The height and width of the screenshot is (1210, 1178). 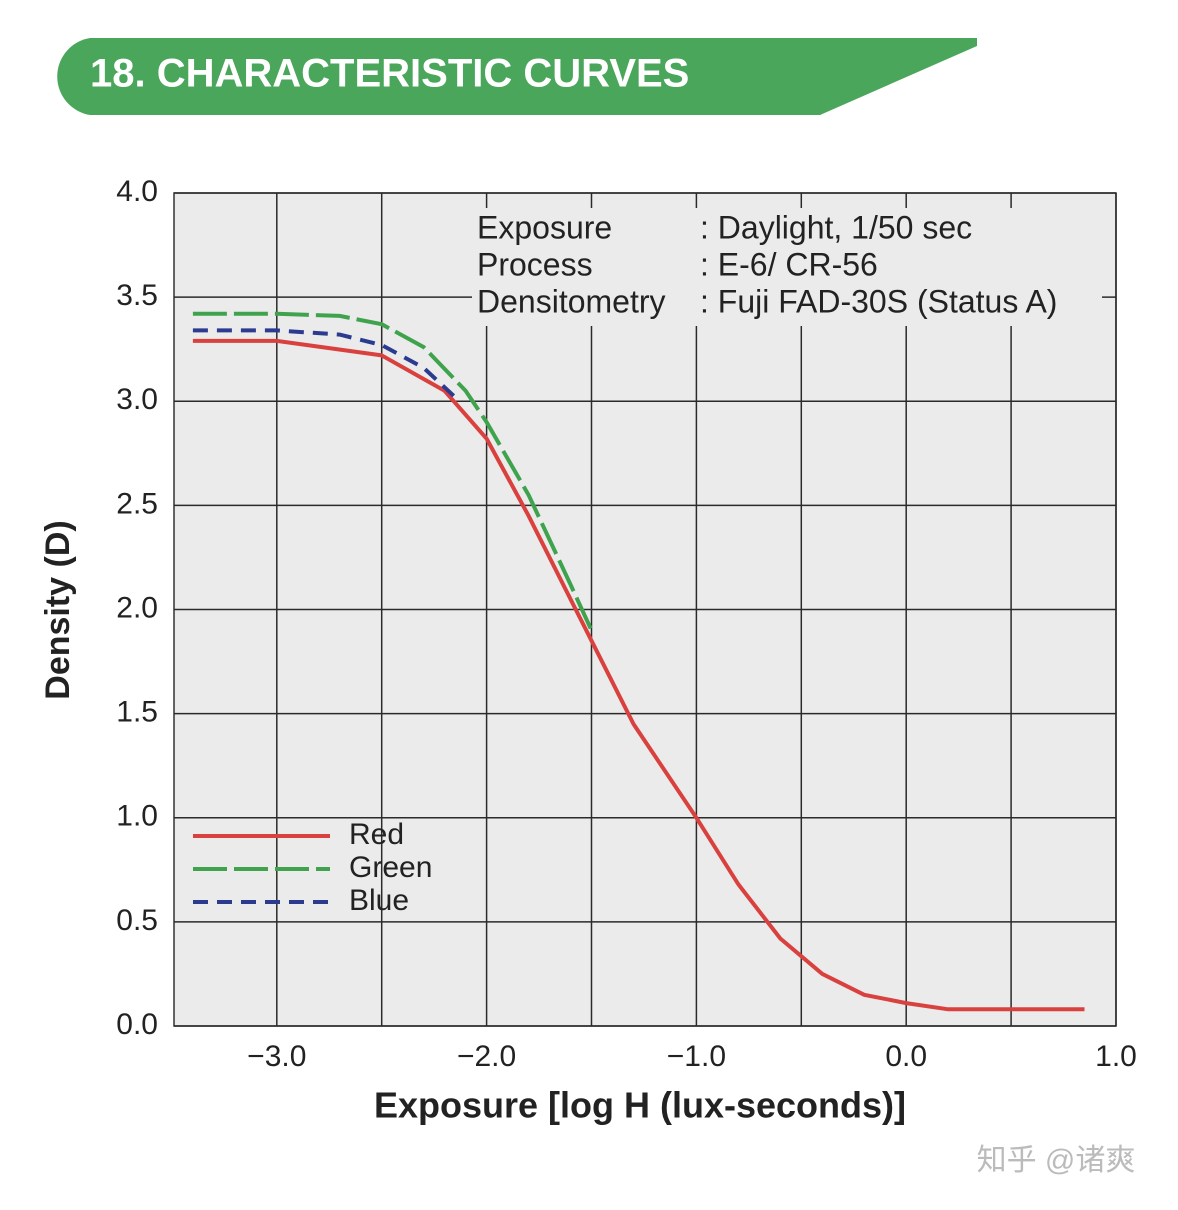 What do you see at coordinates (137, 712) in the screenshot?
I see `y-tick-label: 1.5` at bounding box center [137, 712].